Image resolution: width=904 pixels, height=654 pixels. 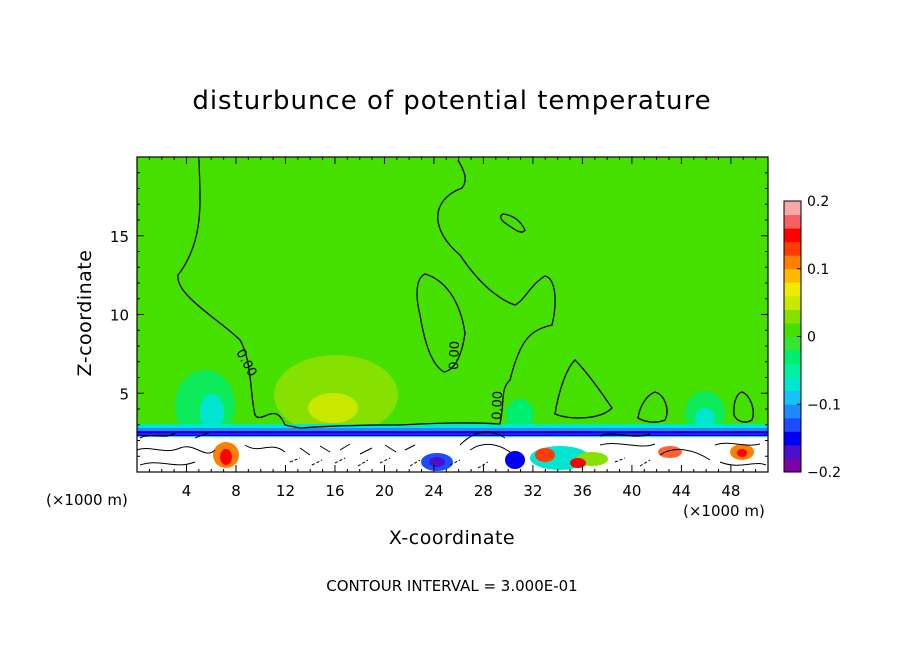 I want to click on y-tick-label: 15, so click(x=119, y=237).